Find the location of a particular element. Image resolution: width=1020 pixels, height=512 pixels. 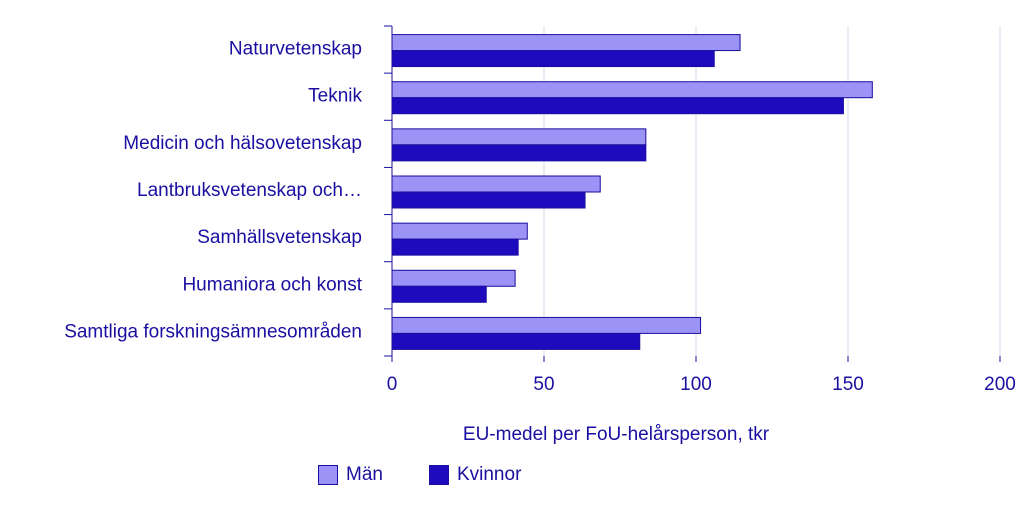

tick-labels: 0 50 100 150 200 is located at coordinates (701, 384).